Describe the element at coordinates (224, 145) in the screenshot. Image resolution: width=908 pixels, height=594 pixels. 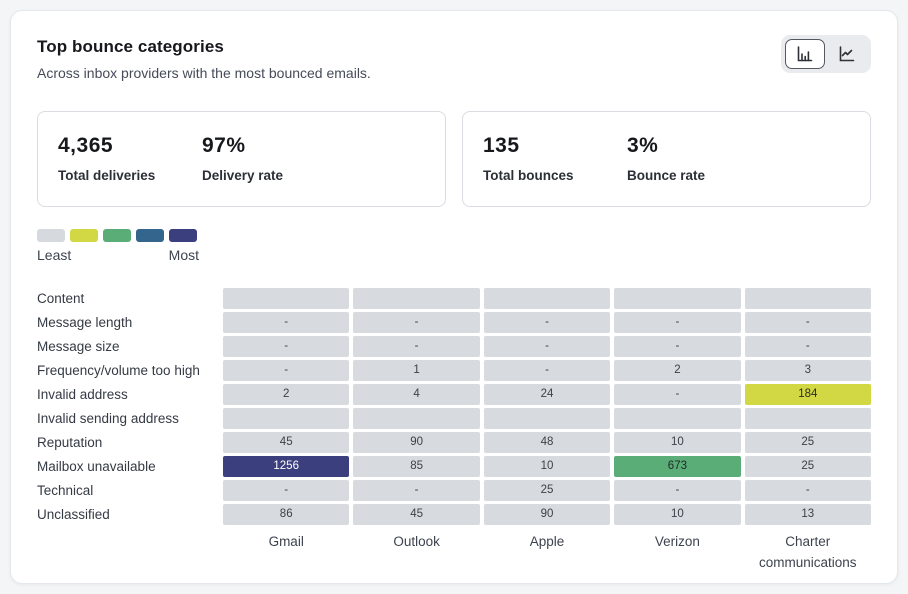
I see `delivery-rate-value: 97%` at that location.